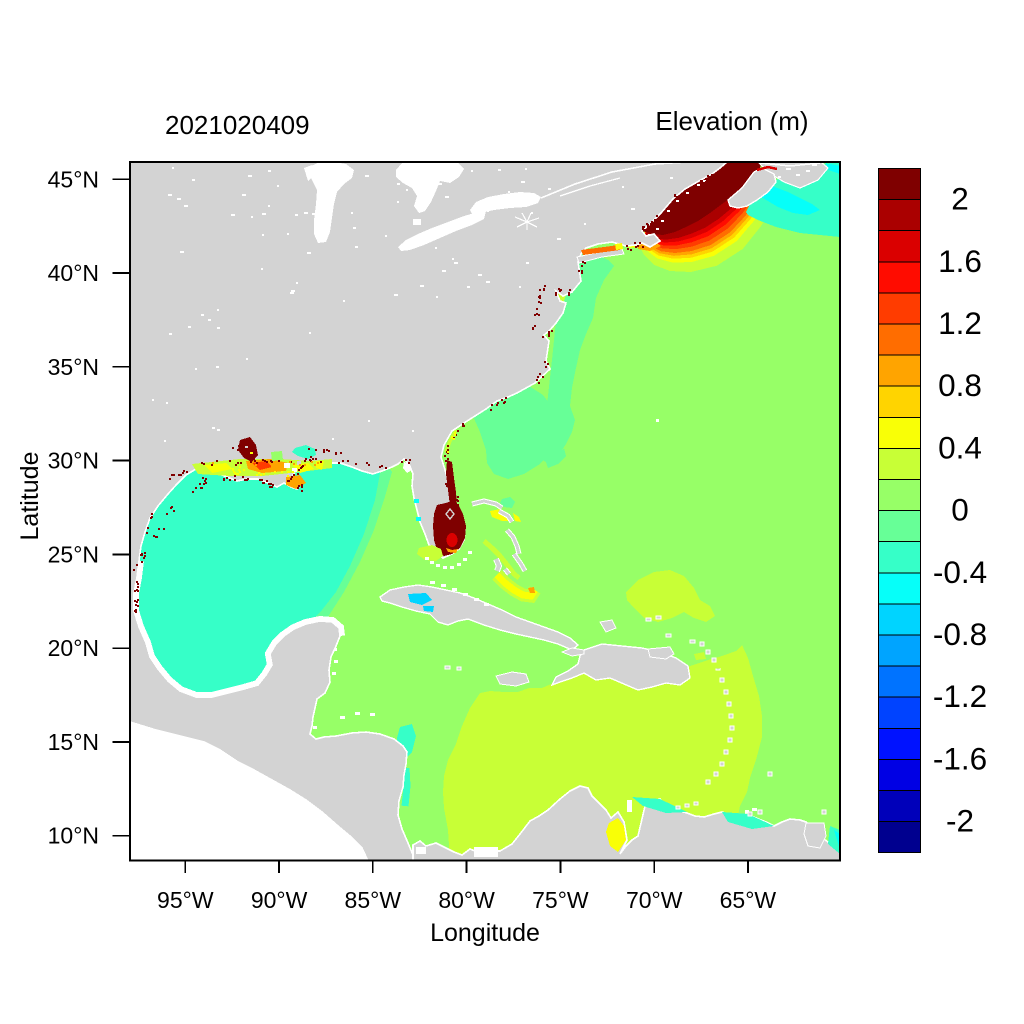 This screenshot has width=1024, height=1024. Describe the element at coordinates (960, 821) in the screenshot. I see `svg-text: -2` at that location.